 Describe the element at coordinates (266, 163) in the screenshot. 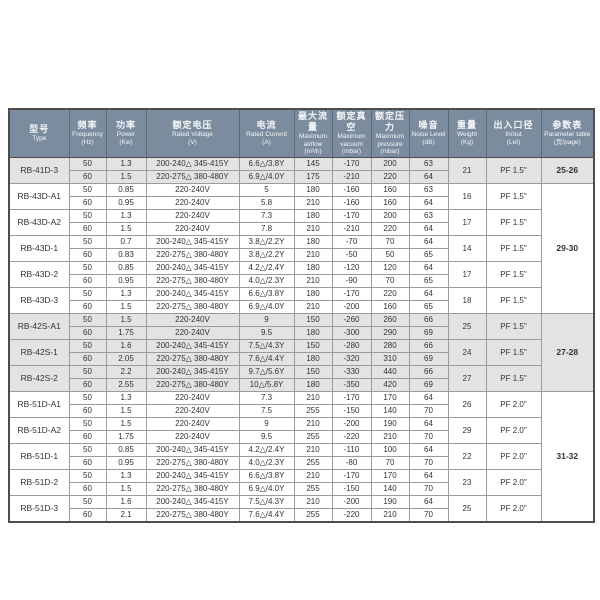

I see `cell-current: 6.6△/3.8Y` at that location.